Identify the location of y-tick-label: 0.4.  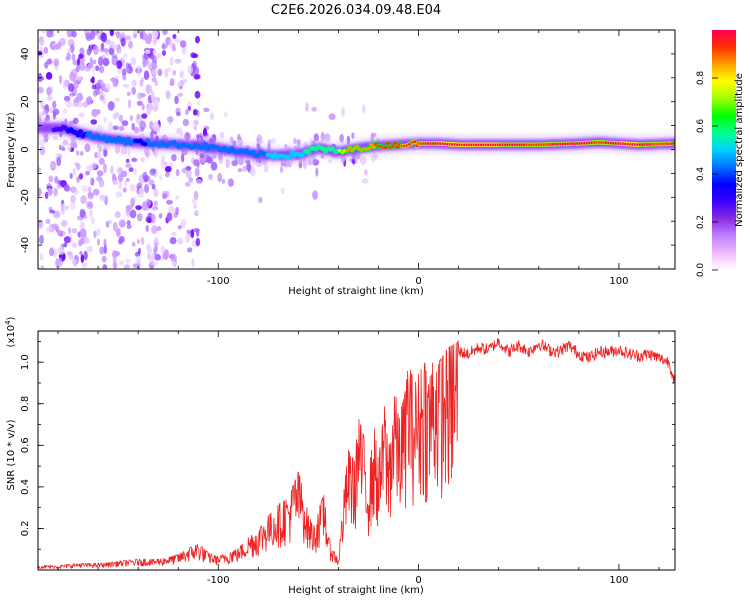
(25, 487).